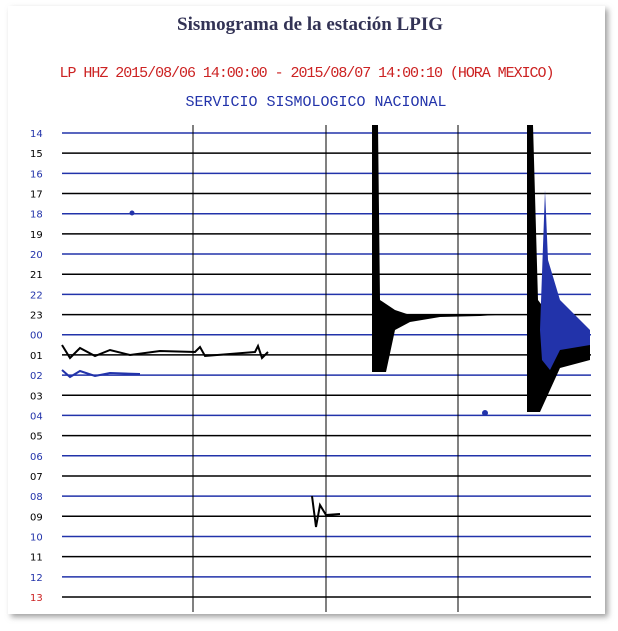 The height and width of the screenshot is (631, 618). I want to click on hour-label: 03, so click(36, 396).